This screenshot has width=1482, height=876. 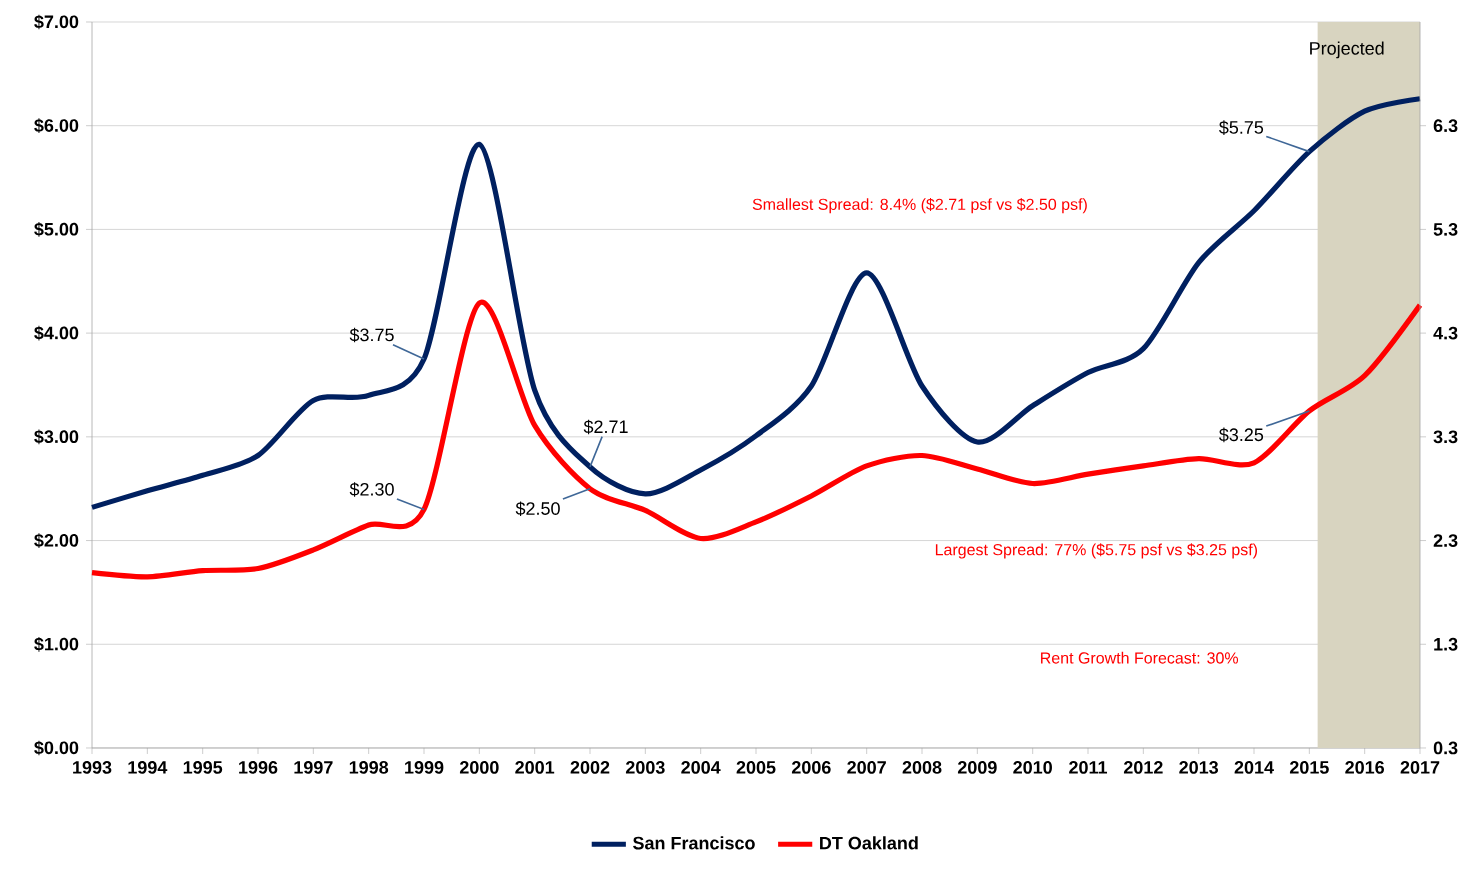 I want to click on x-tick-label: 2015, so click(x=1309, y=767).